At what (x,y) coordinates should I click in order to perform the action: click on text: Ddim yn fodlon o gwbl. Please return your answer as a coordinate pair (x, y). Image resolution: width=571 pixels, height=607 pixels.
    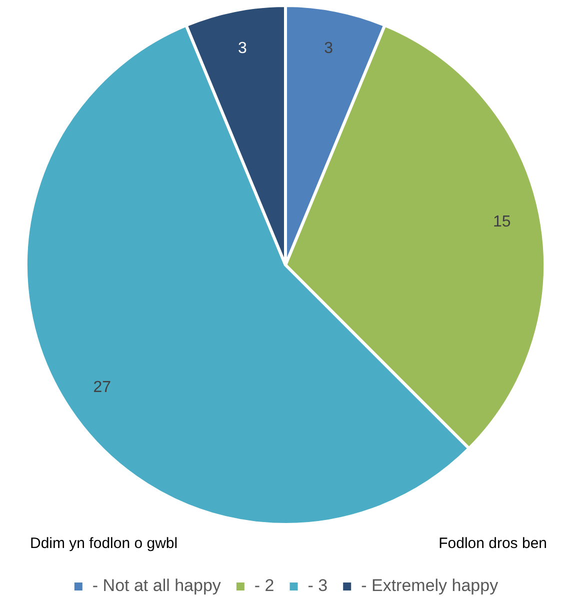
    Looking at the image, I should click on (104, 543).